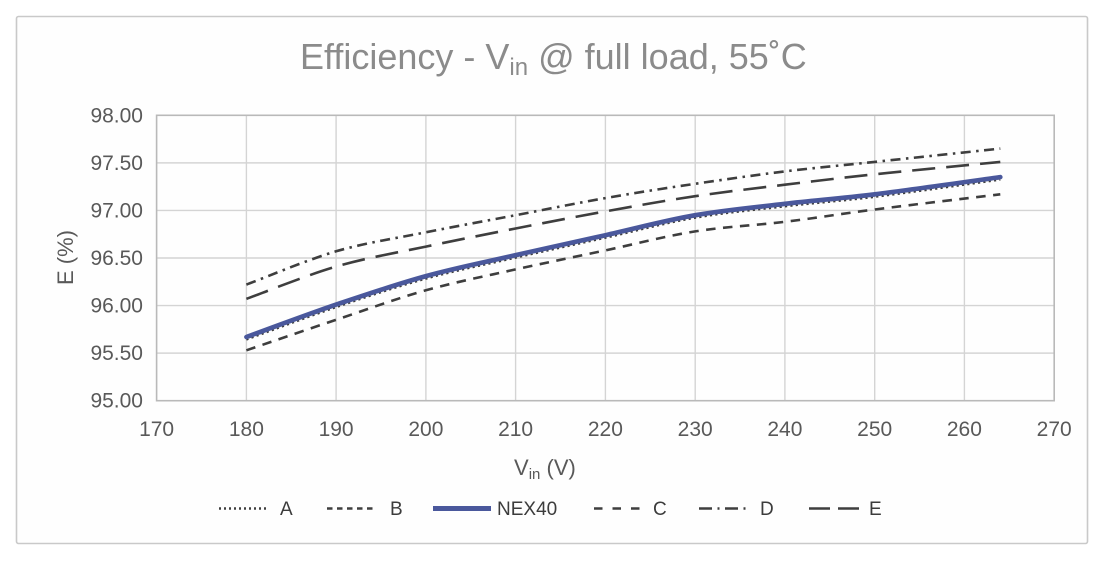 This screenshot has height=564, width=1105. What do you see at coordinates (545, 469) in the screenshot?
I see `svg-text: Vin (V)` at bounding box center [545, 469].